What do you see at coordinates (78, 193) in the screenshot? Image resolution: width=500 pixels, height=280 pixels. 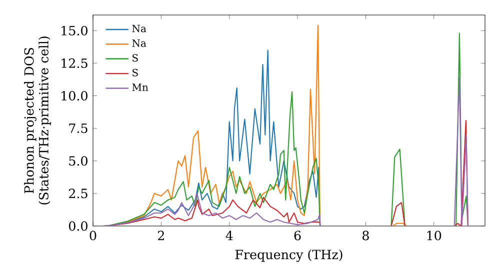 I see `y-tick-label: 2.5` at bounding box center [78, 193].